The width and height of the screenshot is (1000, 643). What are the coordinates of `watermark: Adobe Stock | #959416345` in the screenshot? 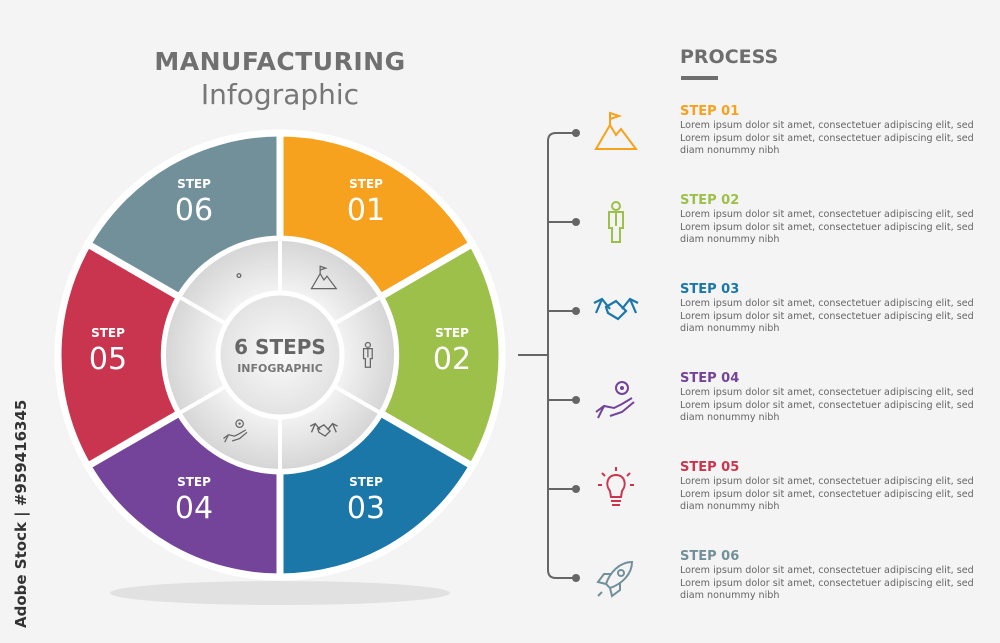 It's located at (21, 513).